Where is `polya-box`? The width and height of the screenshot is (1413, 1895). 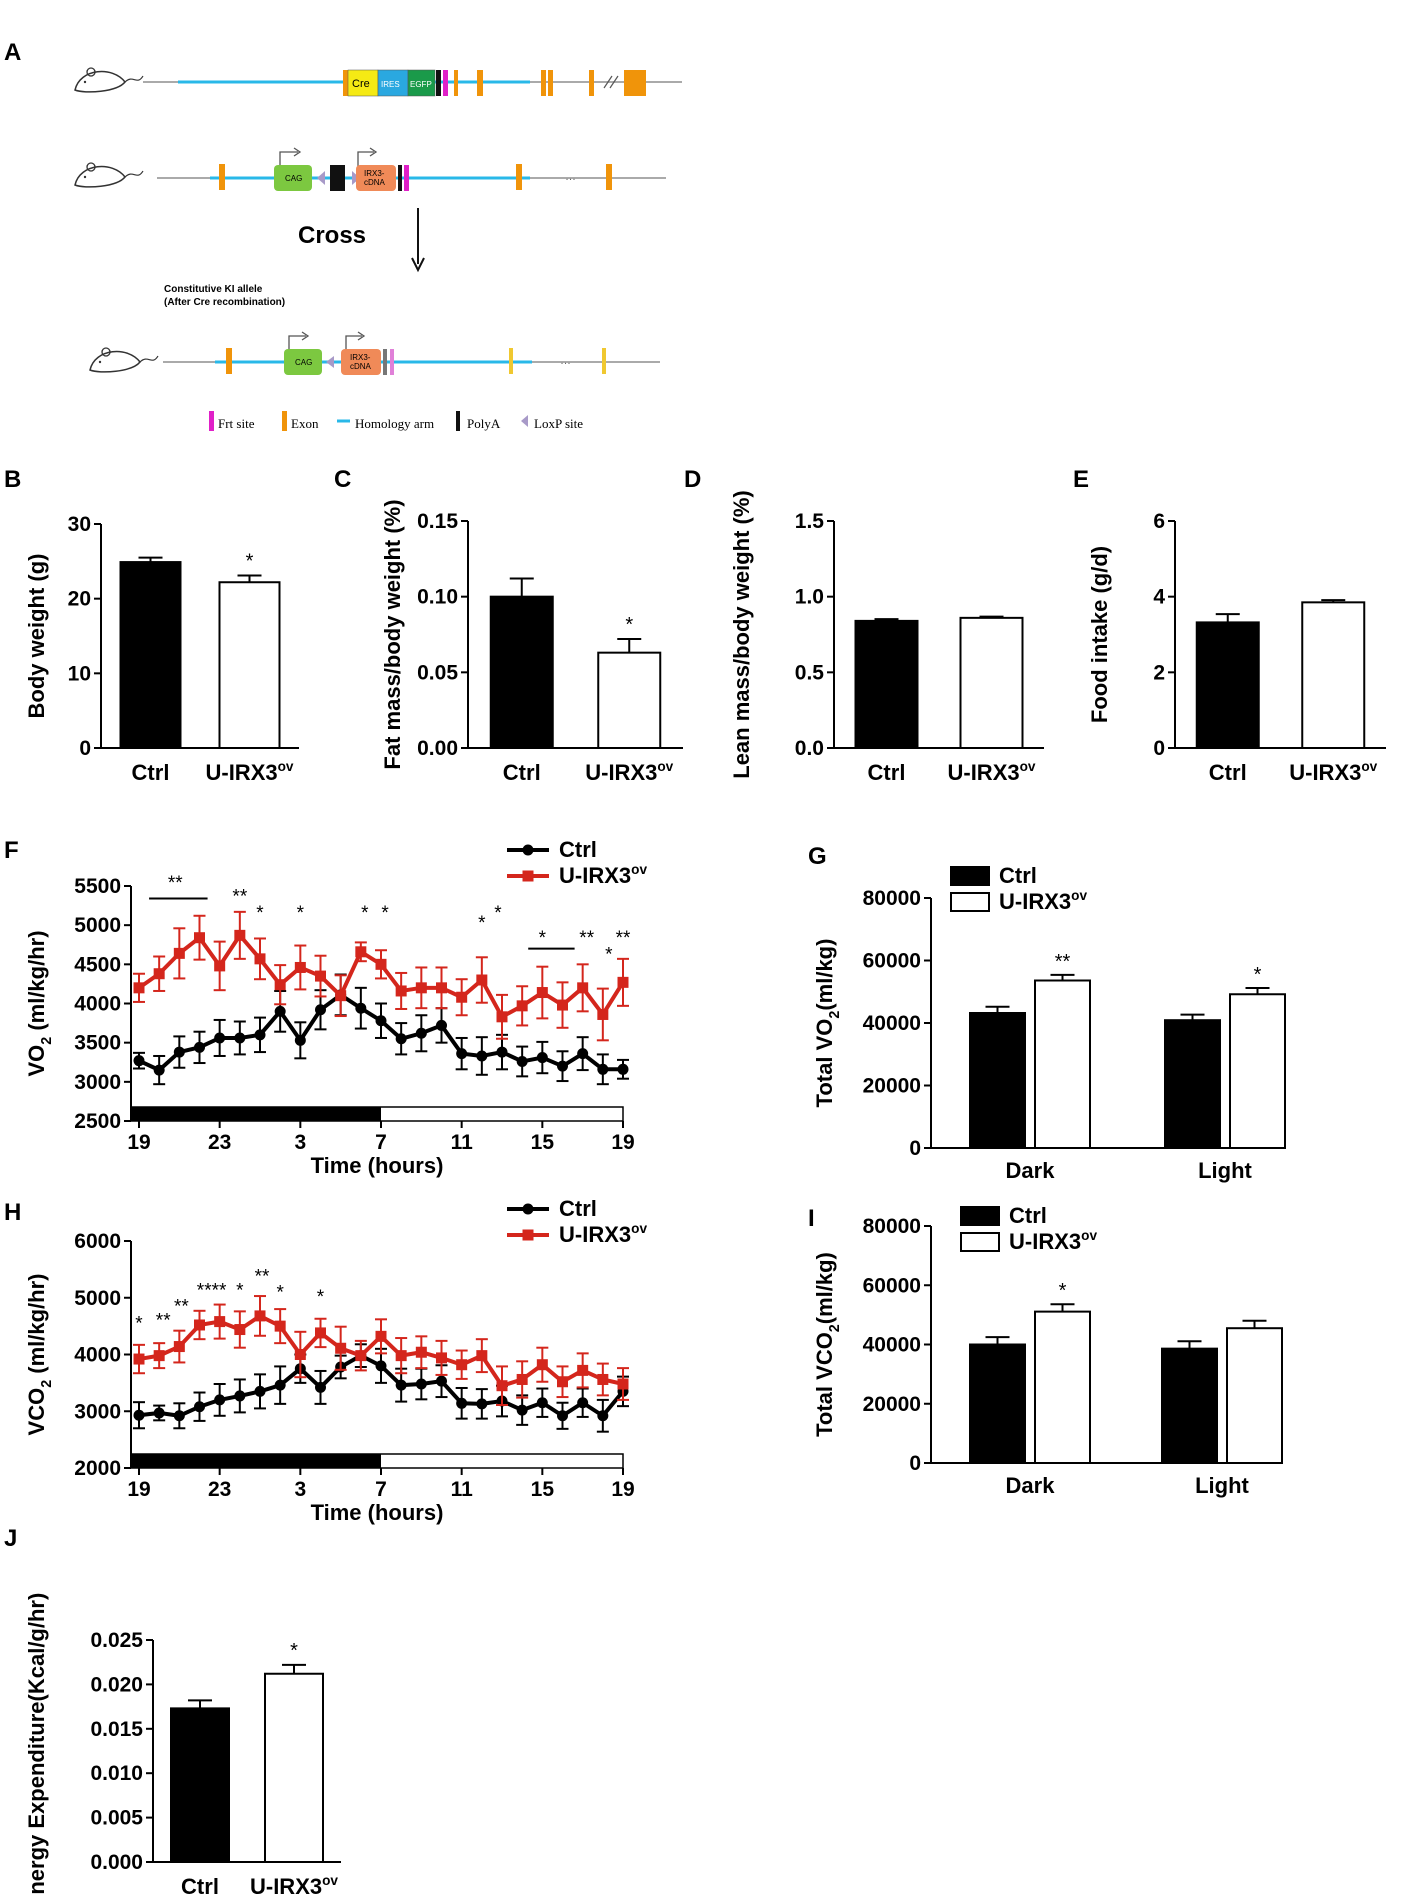 polya-box is located at coordinates (438, 83).